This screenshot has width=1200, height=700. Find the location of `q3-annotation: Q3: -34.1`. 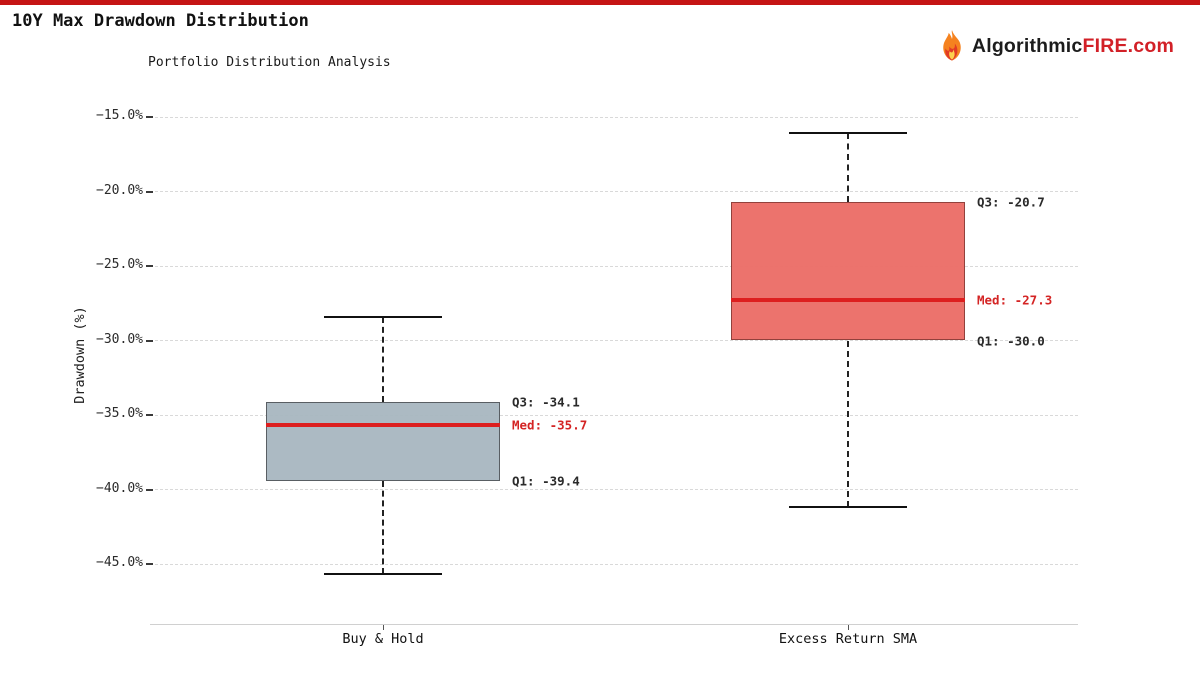

q3-annotation: Q3: -34.1 is located at coordinates (546, 402).